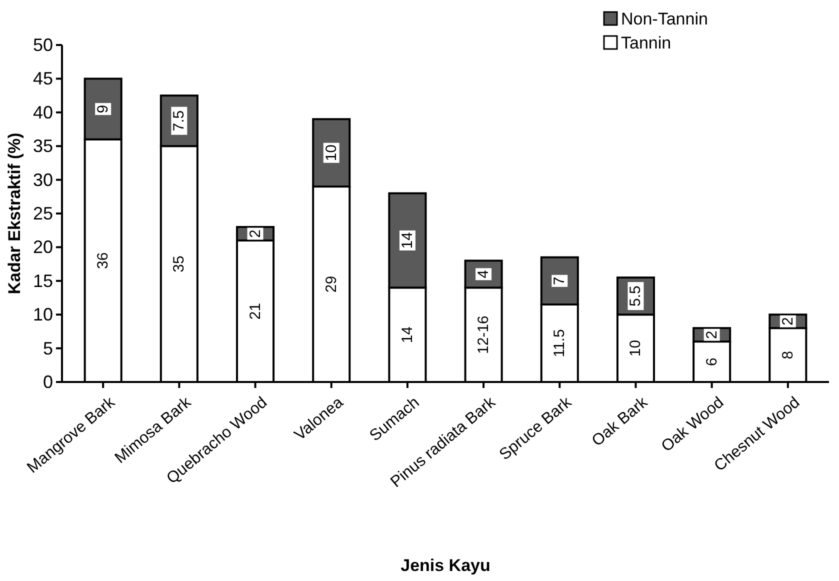  What do you see at coordinates (14, 213) in the screenshot?
I see `y-axis-title: Kadar Ekstraktif (%)` at bounding box center [14, 213].